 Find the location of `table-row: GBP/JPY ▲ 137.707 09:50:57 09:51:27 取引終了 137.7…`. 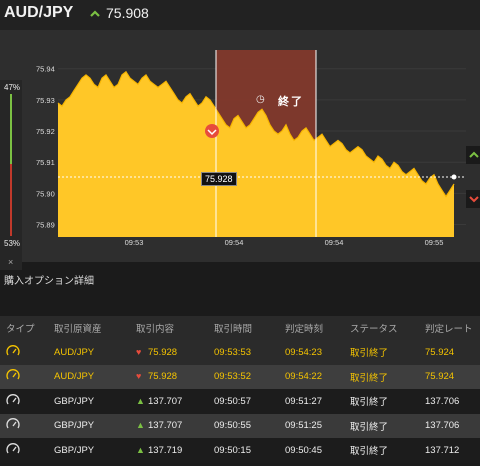

table-row: GBP/JPY ▲ 137.707 09:50:57 09:51:27 取引終了 137.7… is located at coordinates (240, 401).